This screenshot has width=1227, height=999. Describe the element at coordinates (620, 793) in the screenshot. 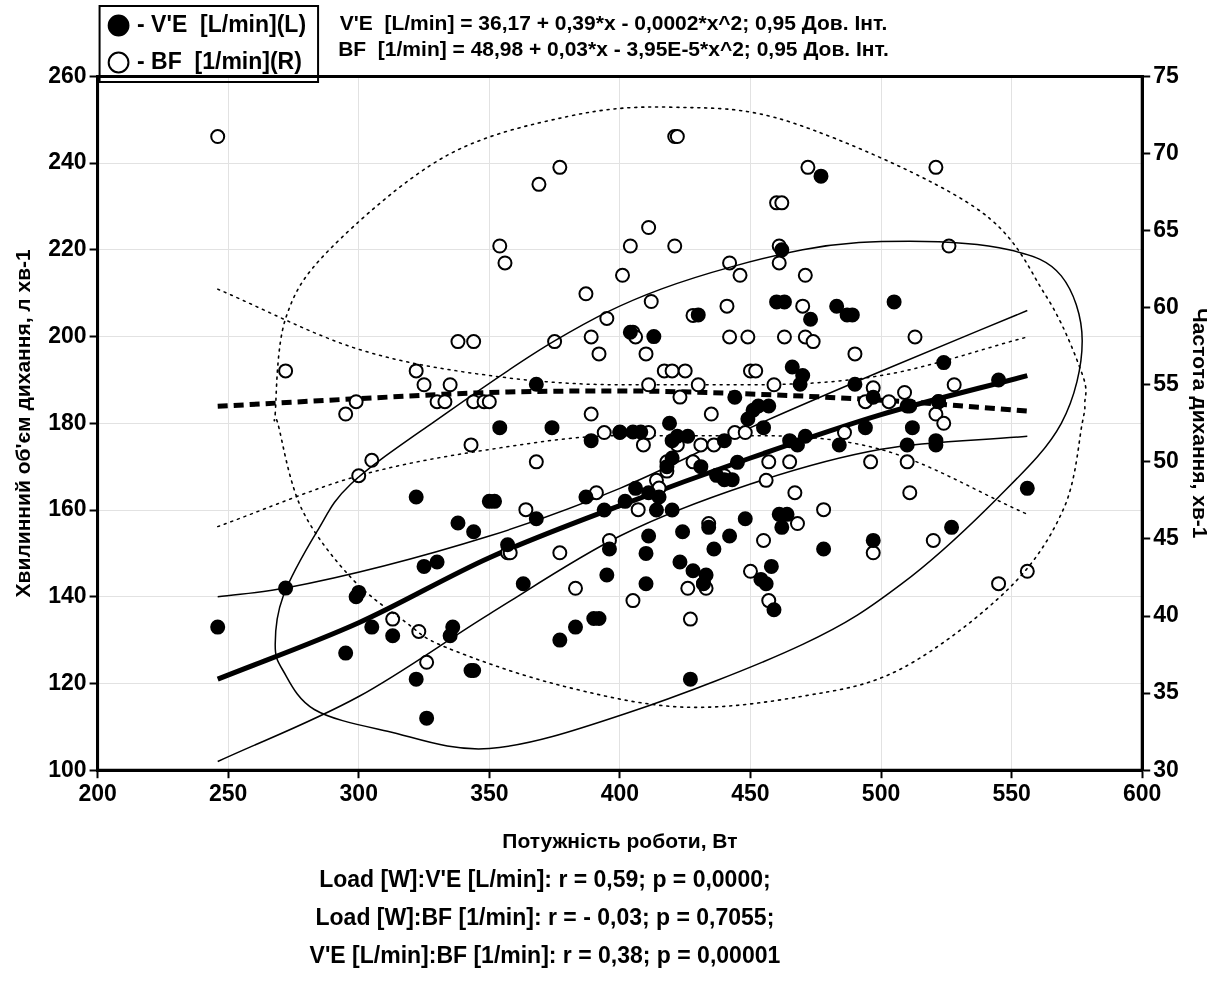

I see `x-tick-label: 400` at that location.